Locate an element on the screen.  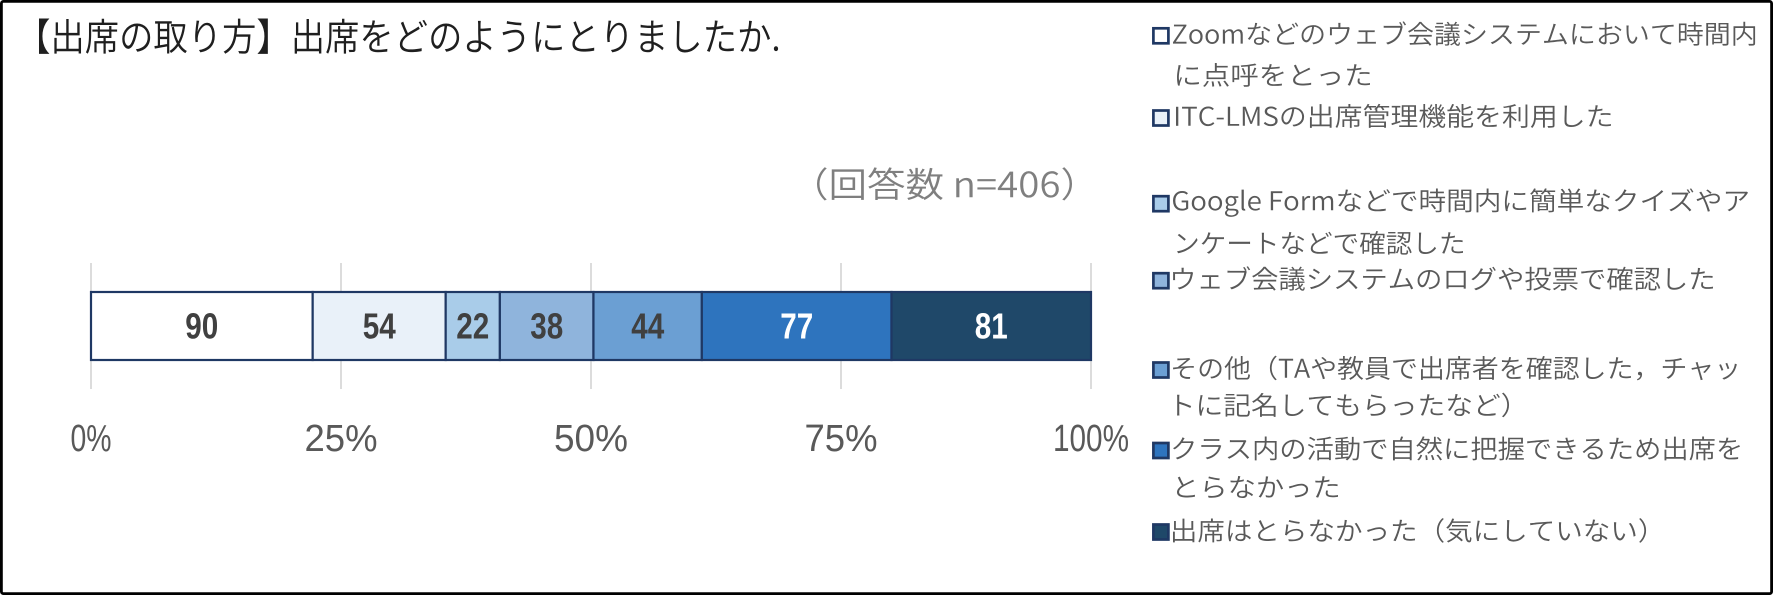
svg-text: 75% is located at coordinates (841, 439).